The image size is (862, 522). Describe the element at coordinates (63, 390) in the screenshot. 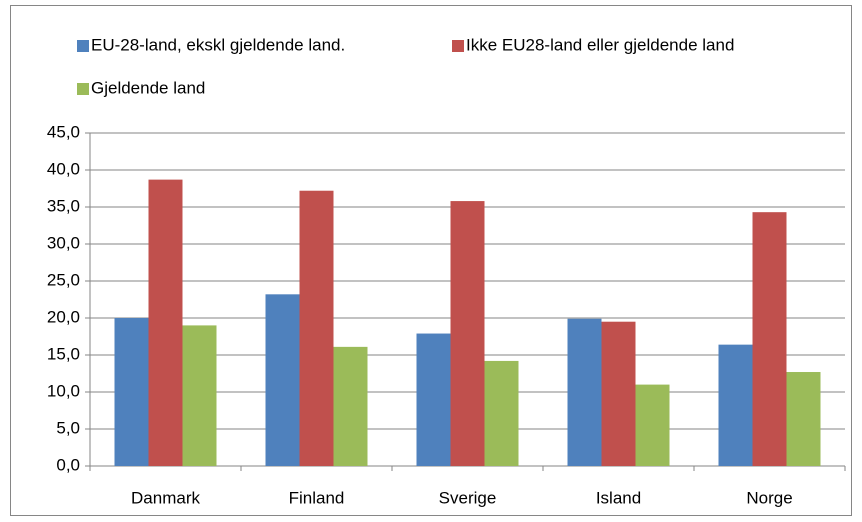

I see `y-tick-label: 10,0` at that location.